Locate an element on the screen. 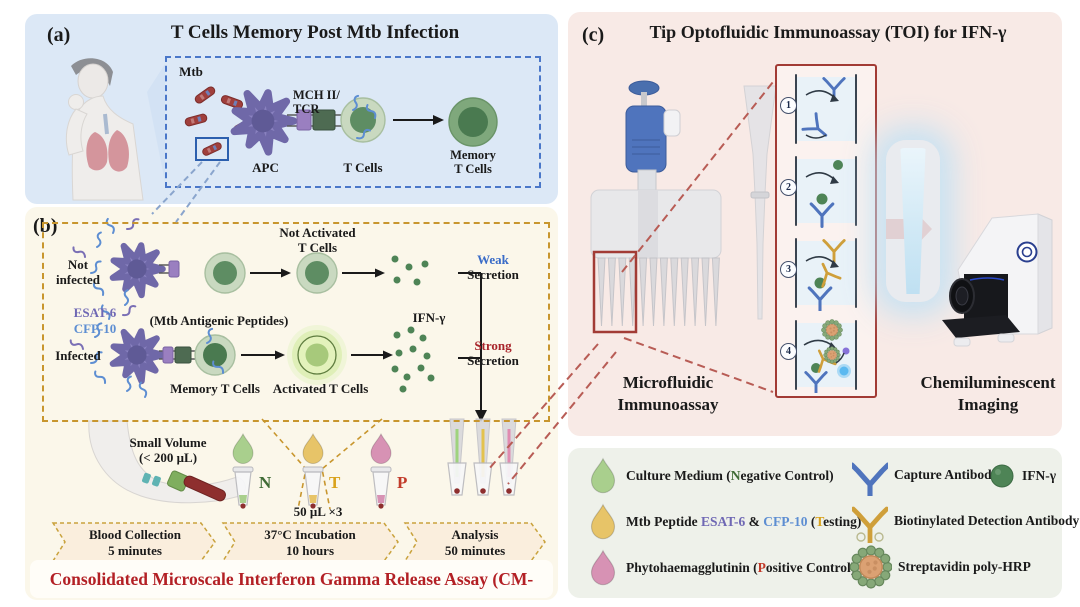  legend-item-streptavidin-hrp: Streptavidin poly-HRP is located at coordinates (940, 567).